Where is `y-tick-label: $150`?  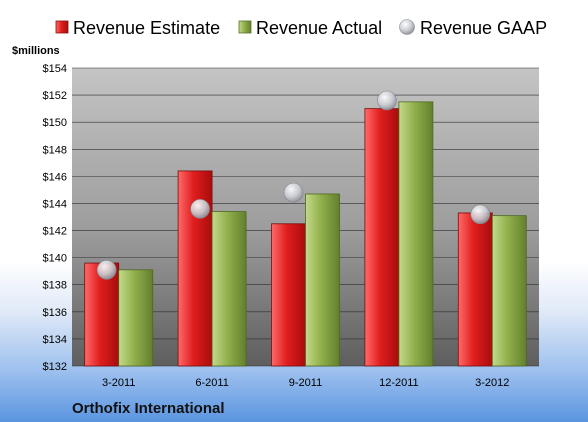 y-tick-label: $150 is located at coordinates (55, 123).